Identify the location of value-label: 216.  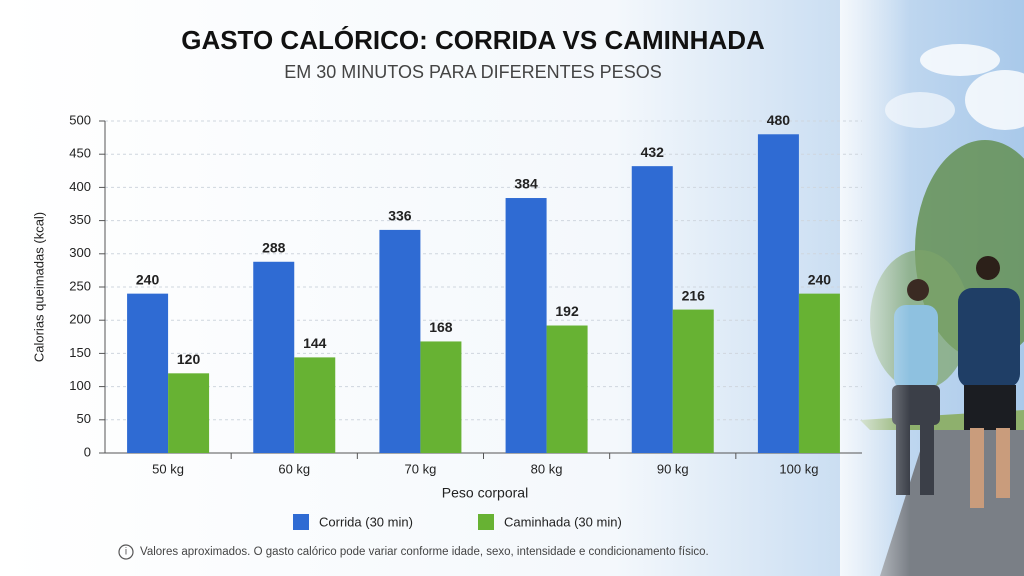
(694, 295).